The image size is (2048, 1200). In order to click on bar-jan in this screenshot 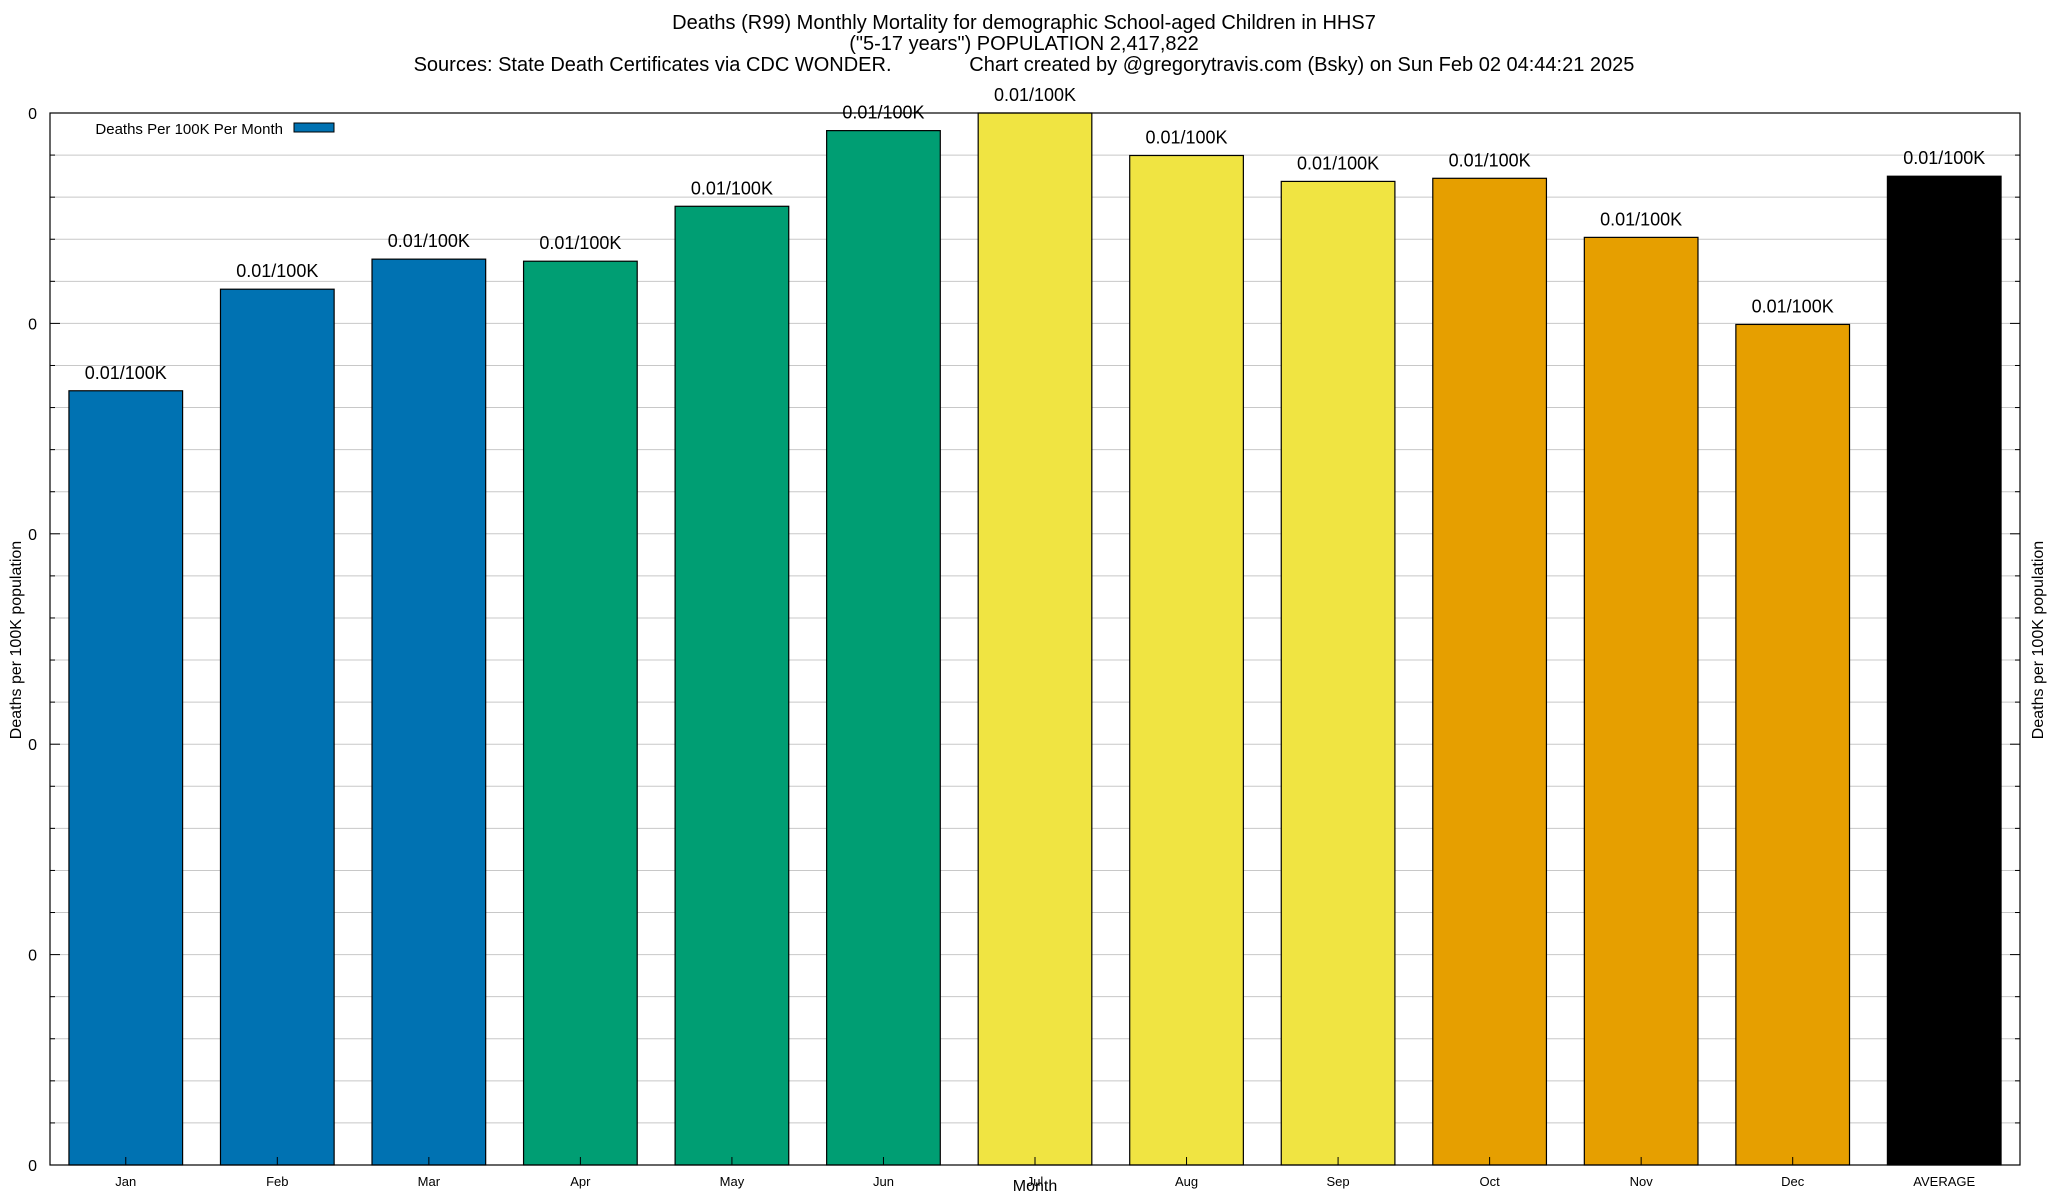, I will do `click(126, 778)`.